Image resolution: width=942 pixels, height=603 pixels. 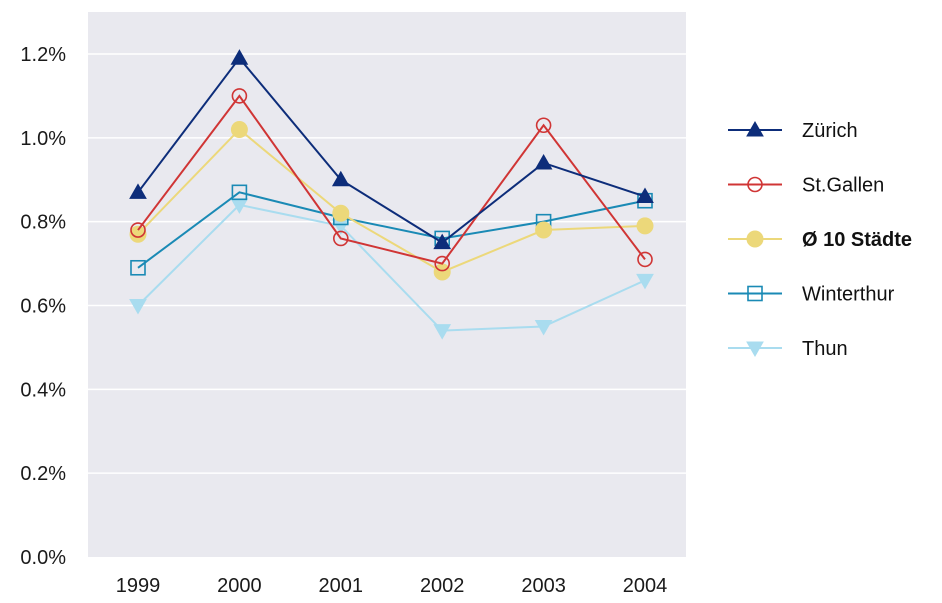 I want to click on legend-item: Thun, so click(x=788, y=349).